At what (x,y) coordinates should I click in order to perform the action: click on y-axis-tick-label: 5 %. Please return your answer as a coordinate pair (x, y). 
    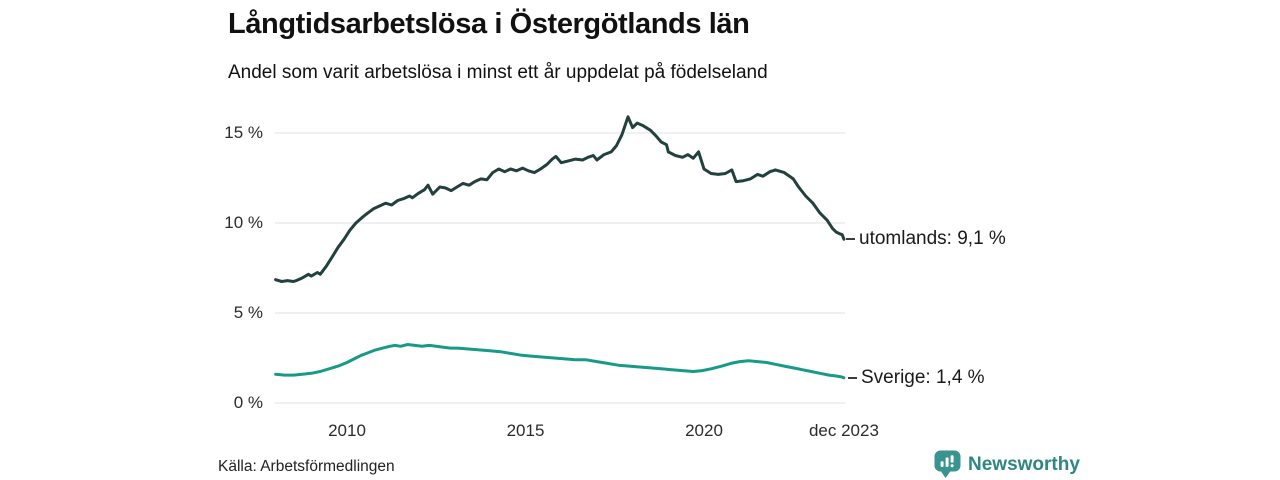
    Looking at the image, I should click on (248, 312).